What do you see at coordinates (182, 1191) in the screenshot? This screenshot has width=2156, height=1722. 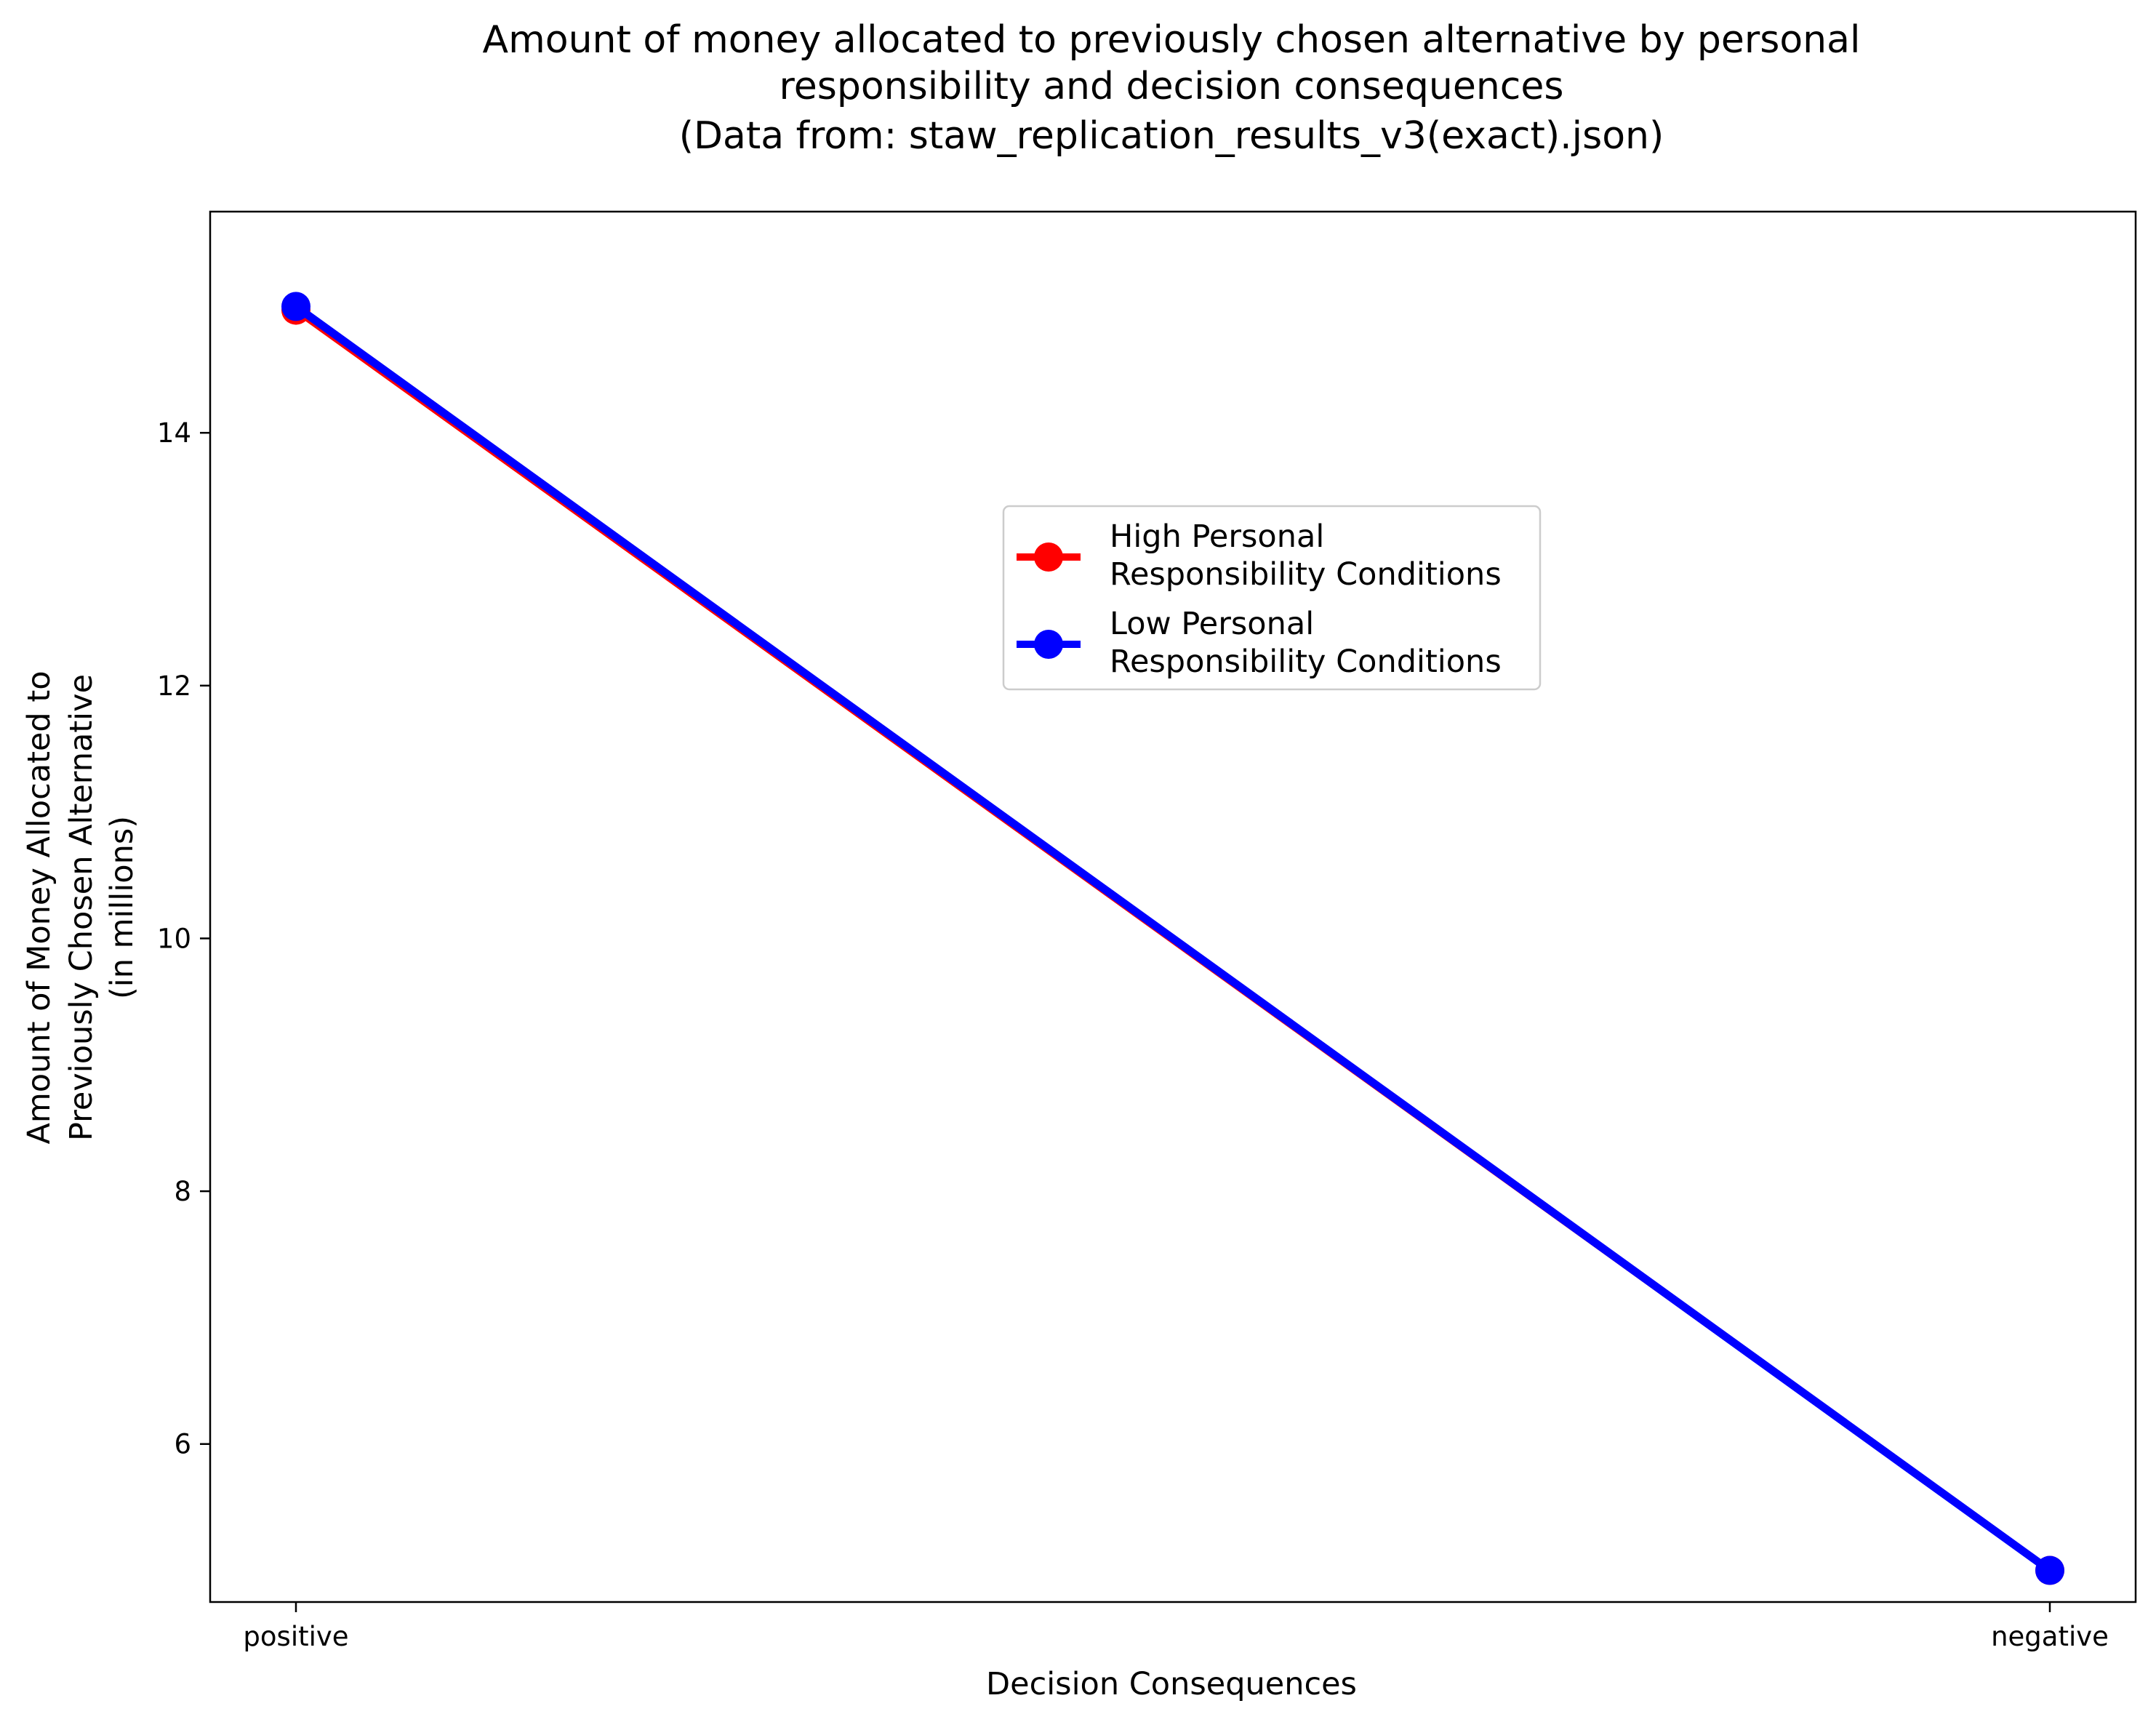 I see `y-tick-label: 8` at bounding box center [182, 1191].